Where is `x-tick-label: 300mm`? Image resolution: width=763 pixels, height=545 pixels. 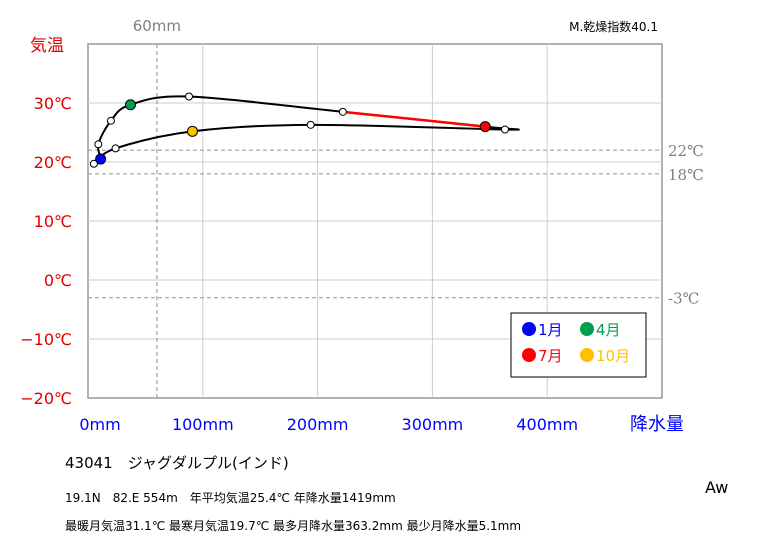 x-tick-label: 300mm is located at coordinates (433, 424).